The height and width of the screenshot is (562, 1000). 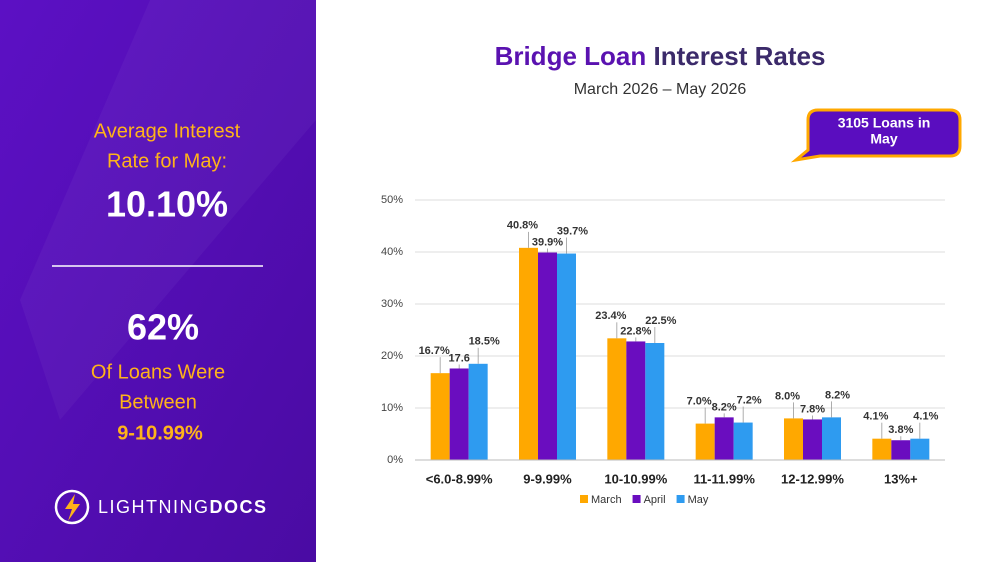 I want to click on value-label: 16.7%, so click(x=434, y=351).